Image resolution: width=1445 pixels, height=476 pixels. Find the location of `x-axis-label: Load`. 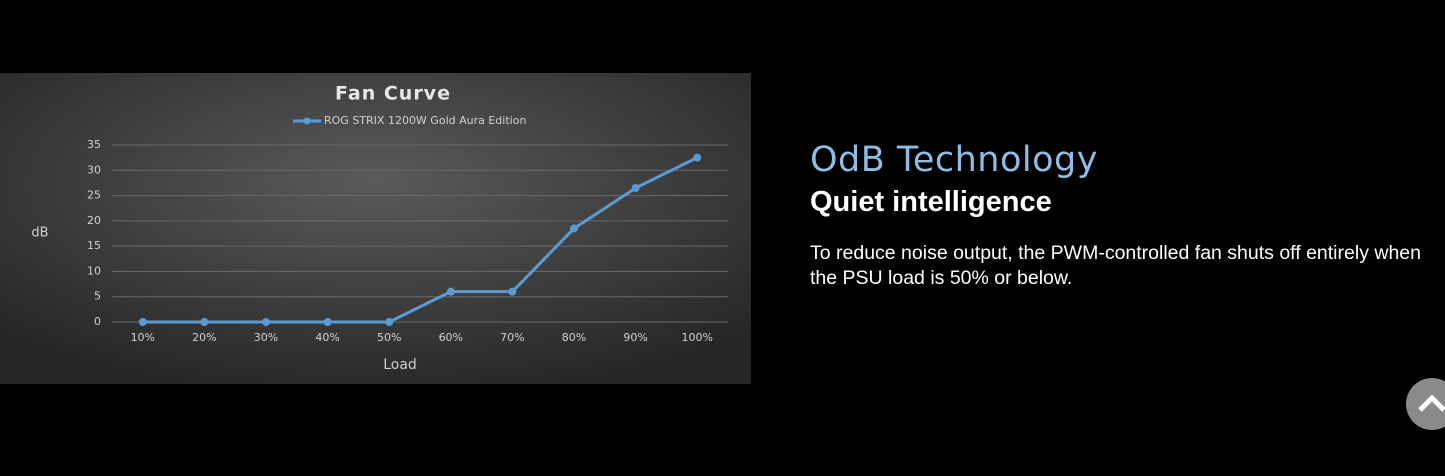

x-axis-label: Load is located at coordinates (400, 365).